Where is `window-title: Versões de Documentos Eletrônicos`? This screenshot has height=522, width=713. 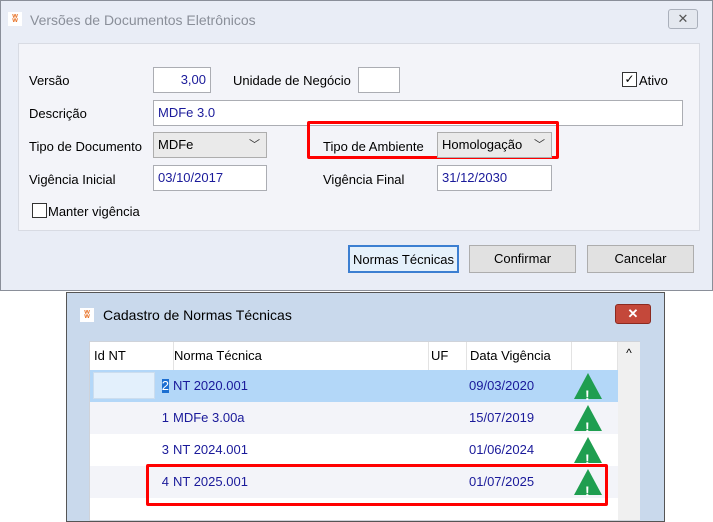
window-title: Versões de Documentos Eletrônicos is located at coordinates (143, 20).